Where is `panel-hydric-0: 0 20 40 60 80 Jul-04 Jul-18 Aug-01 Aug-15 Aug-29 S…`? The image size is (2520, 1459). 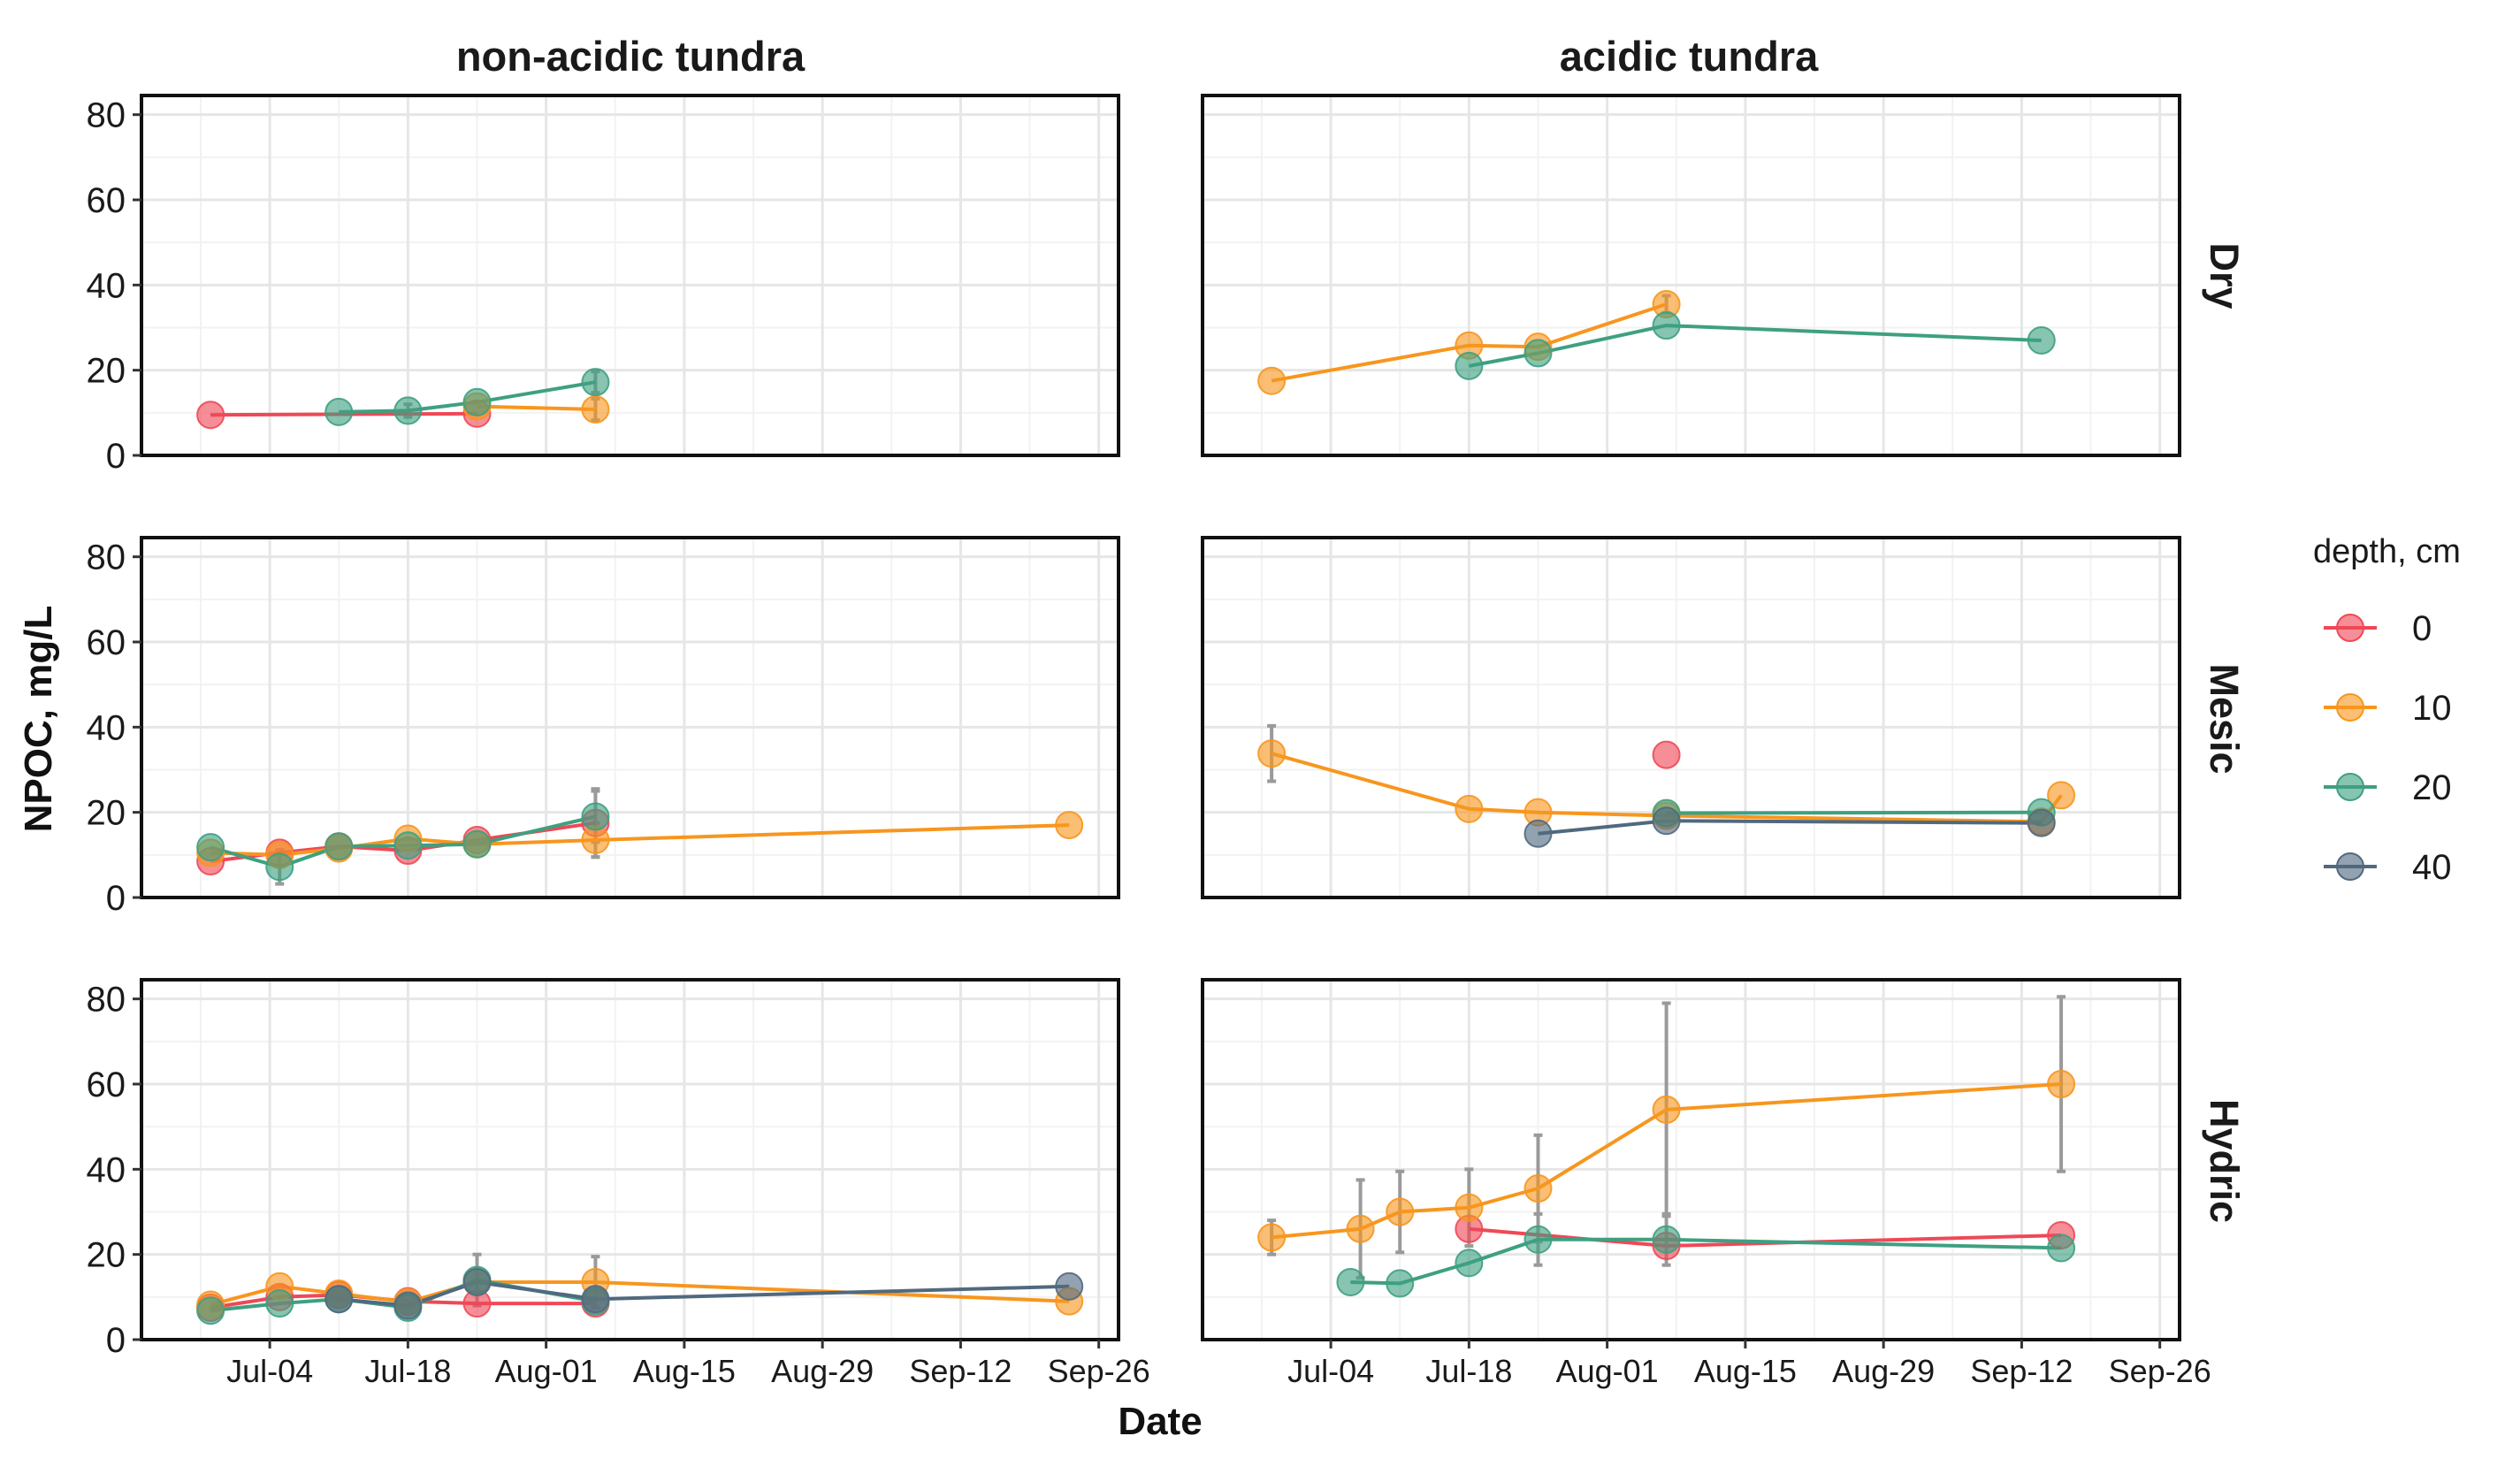
panel-hydric-0: 0 20 40 60 80 Jul-04 Jul-18 Aug-01 Aug-15 Aug-29 S… is located at coordinates (618, 1184).